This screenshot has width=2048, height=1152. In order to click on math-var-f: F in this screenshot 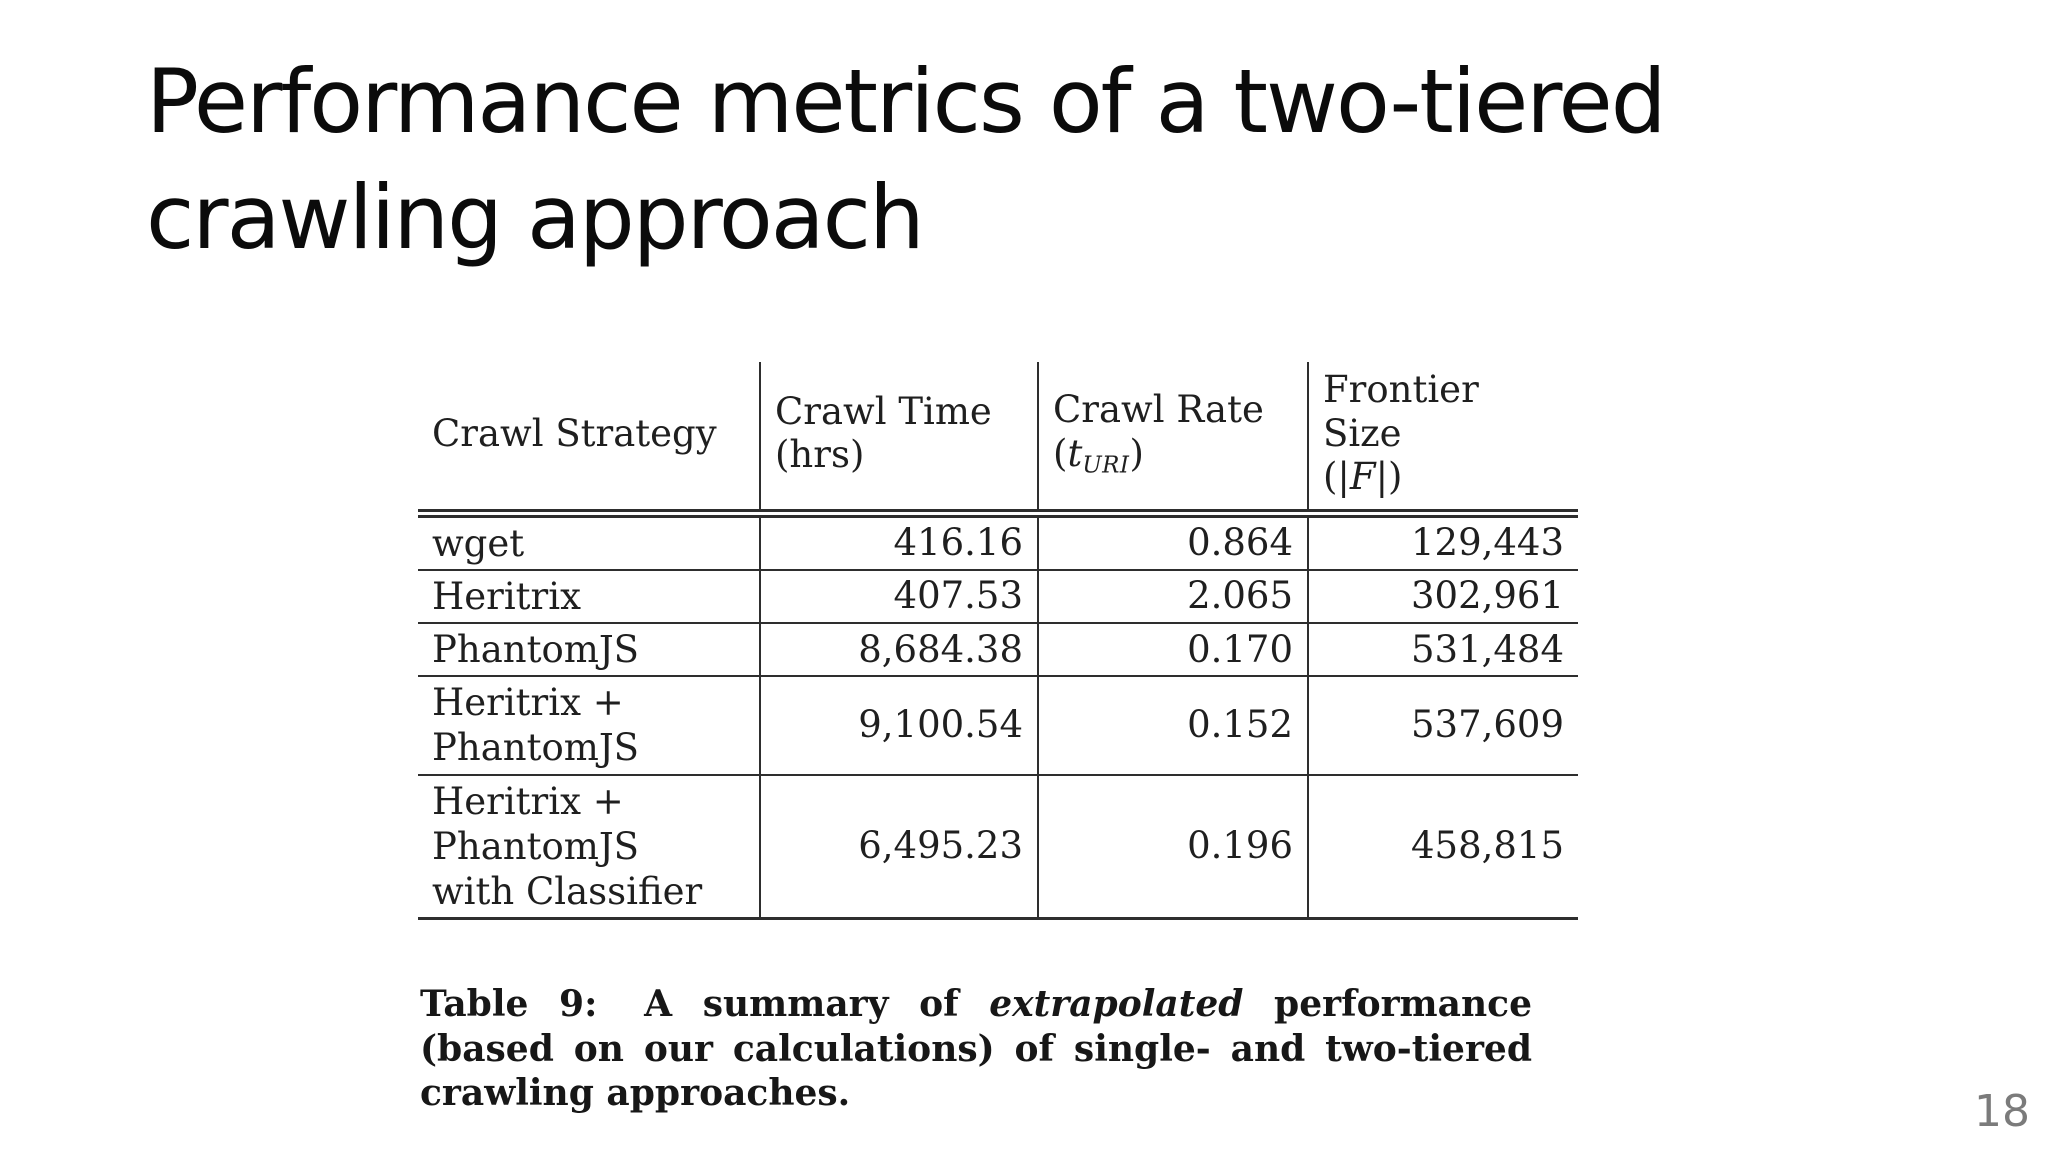, I will do `click(1362, 477)`.